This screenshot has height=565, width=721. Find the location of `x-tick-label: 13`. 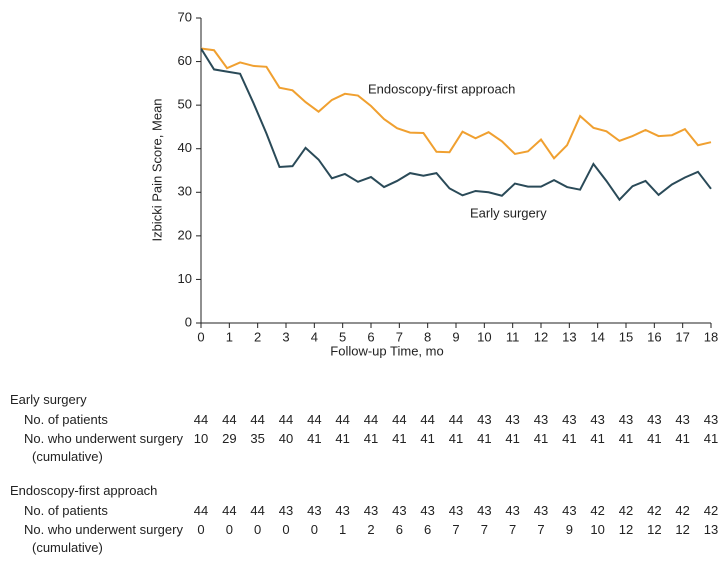

x-tick-label: 13 is located at coordinates (569, 336).